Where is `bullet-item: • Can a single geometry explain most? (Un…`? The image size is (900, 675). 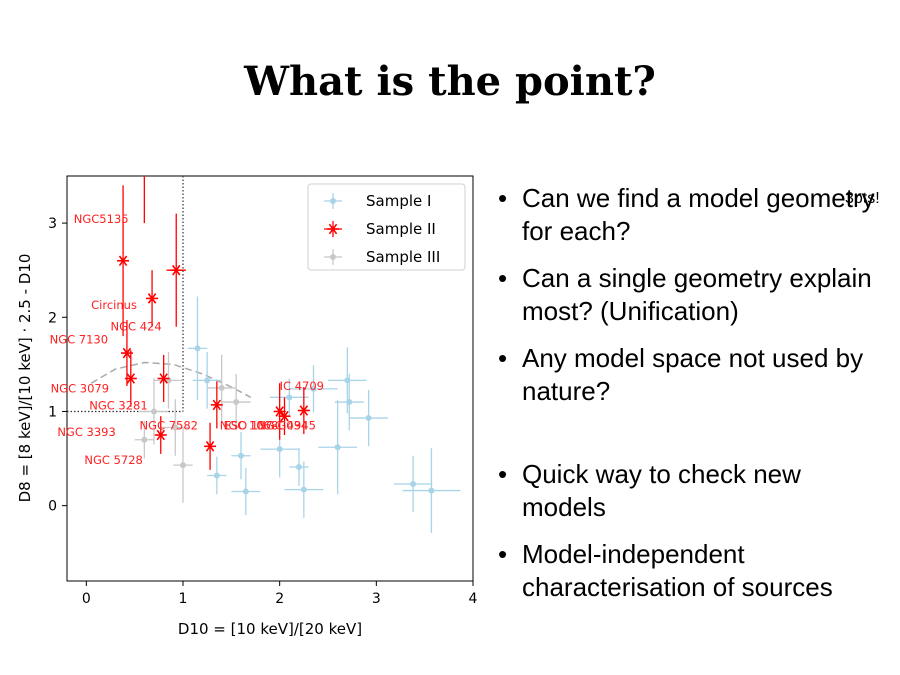 bullet-item: • Can a single geometry explain most? (Un… is located at coordinates (693, 295).